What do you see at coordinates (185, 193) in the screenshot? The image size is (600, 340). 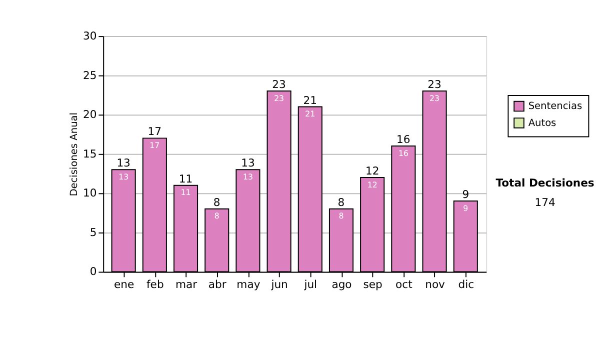 I see `data-label: 11` at bounding box center [185, 193].